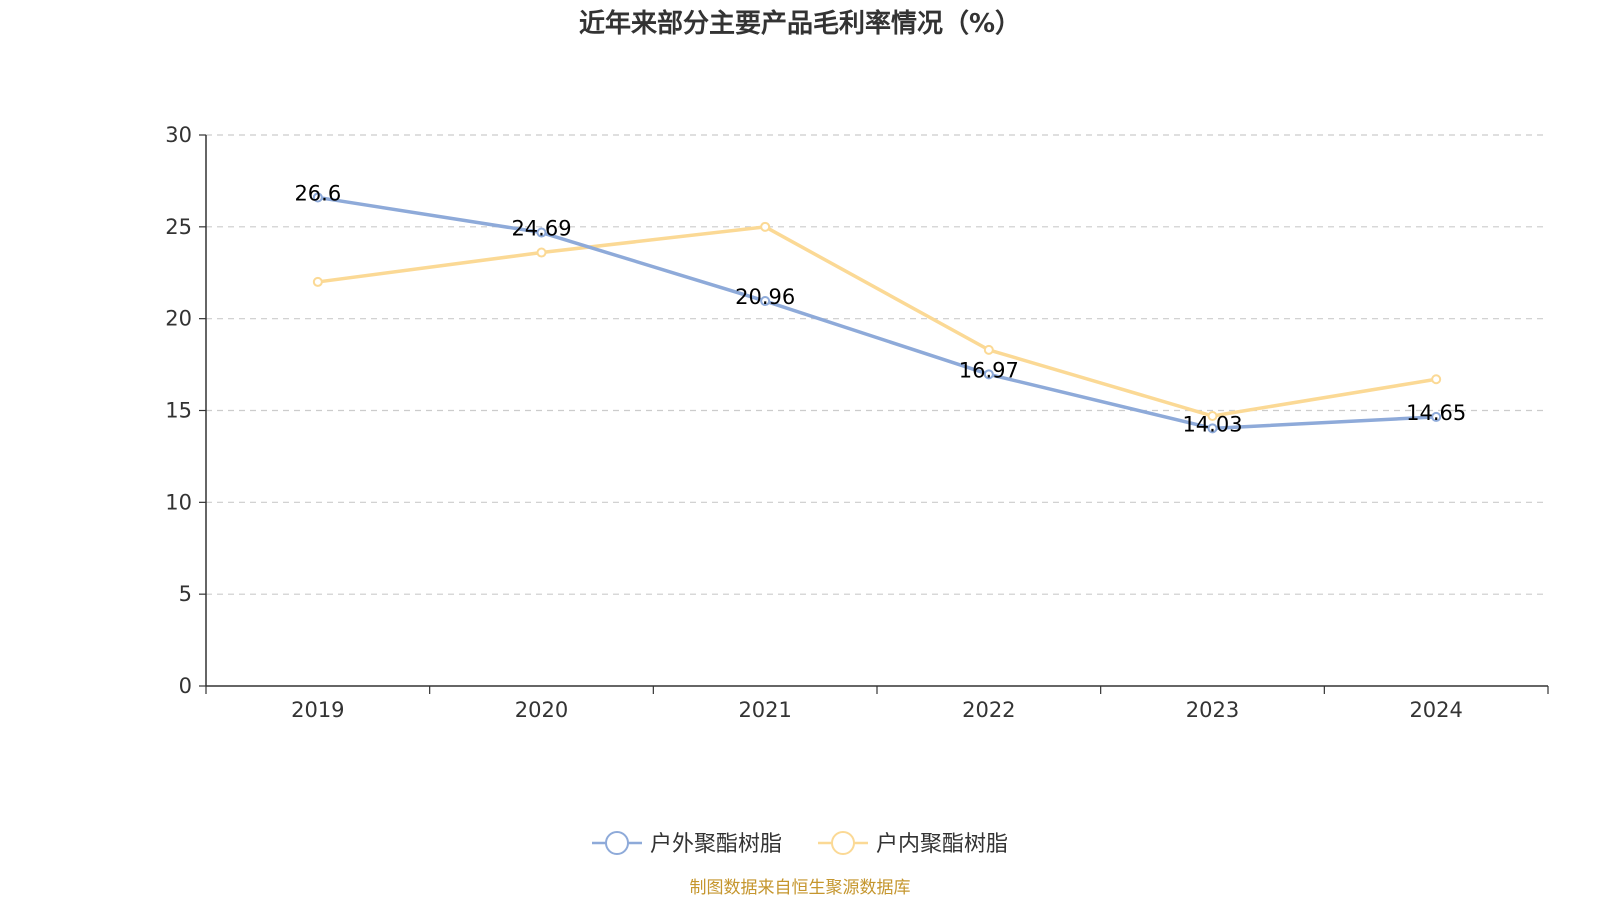 This screenshot has width=1600, height=900. Describe the element at coordinates (185, 594) in the screenshot. I see `y-tick-label: 5` at that location.